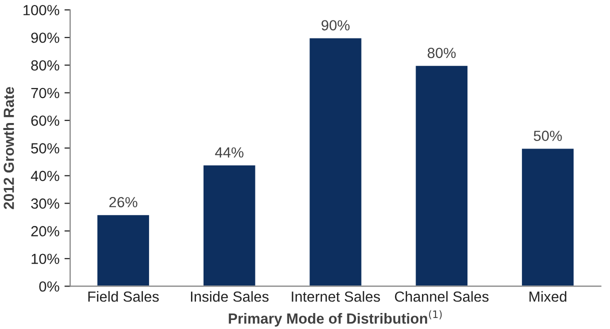  I want to click on data-label: 26%, so click(123, 202).